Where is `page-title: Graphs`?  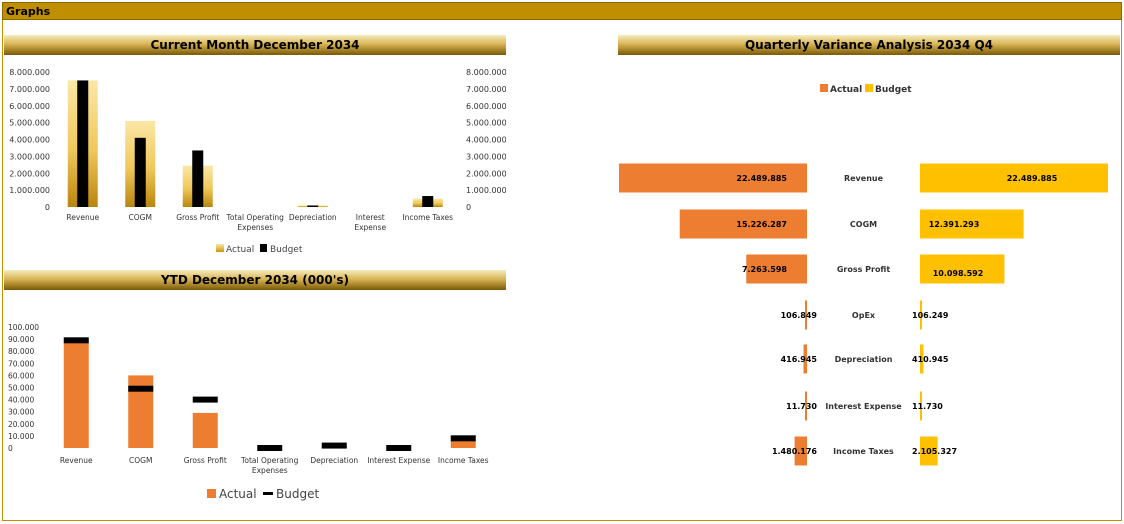 page-title: Graphs is located at coordinates (28, 11).